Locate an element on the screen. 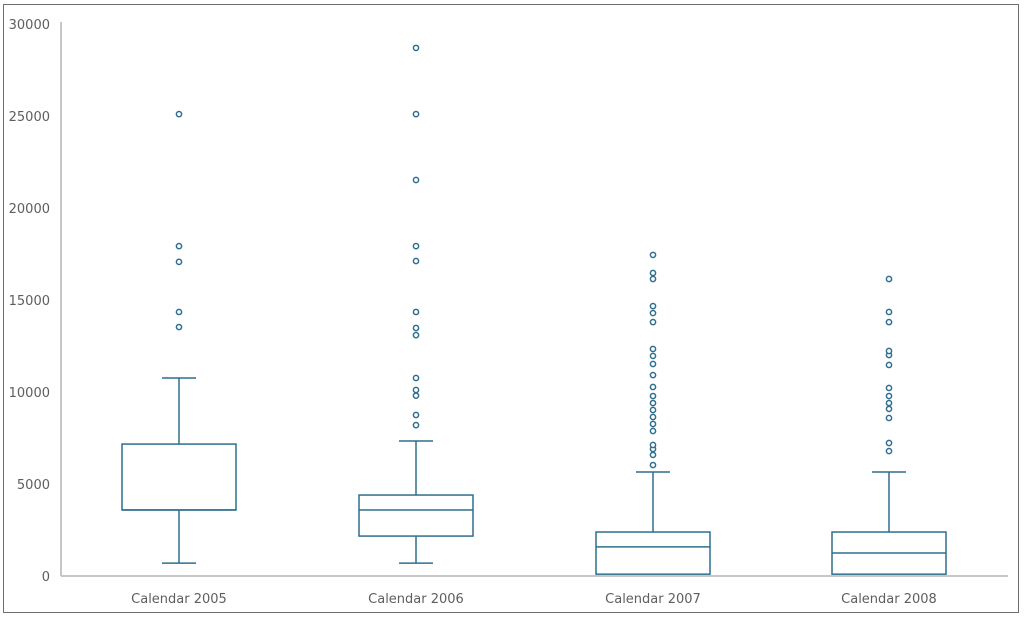  y-tick-label: 0 is located at coordinates (46, 577).